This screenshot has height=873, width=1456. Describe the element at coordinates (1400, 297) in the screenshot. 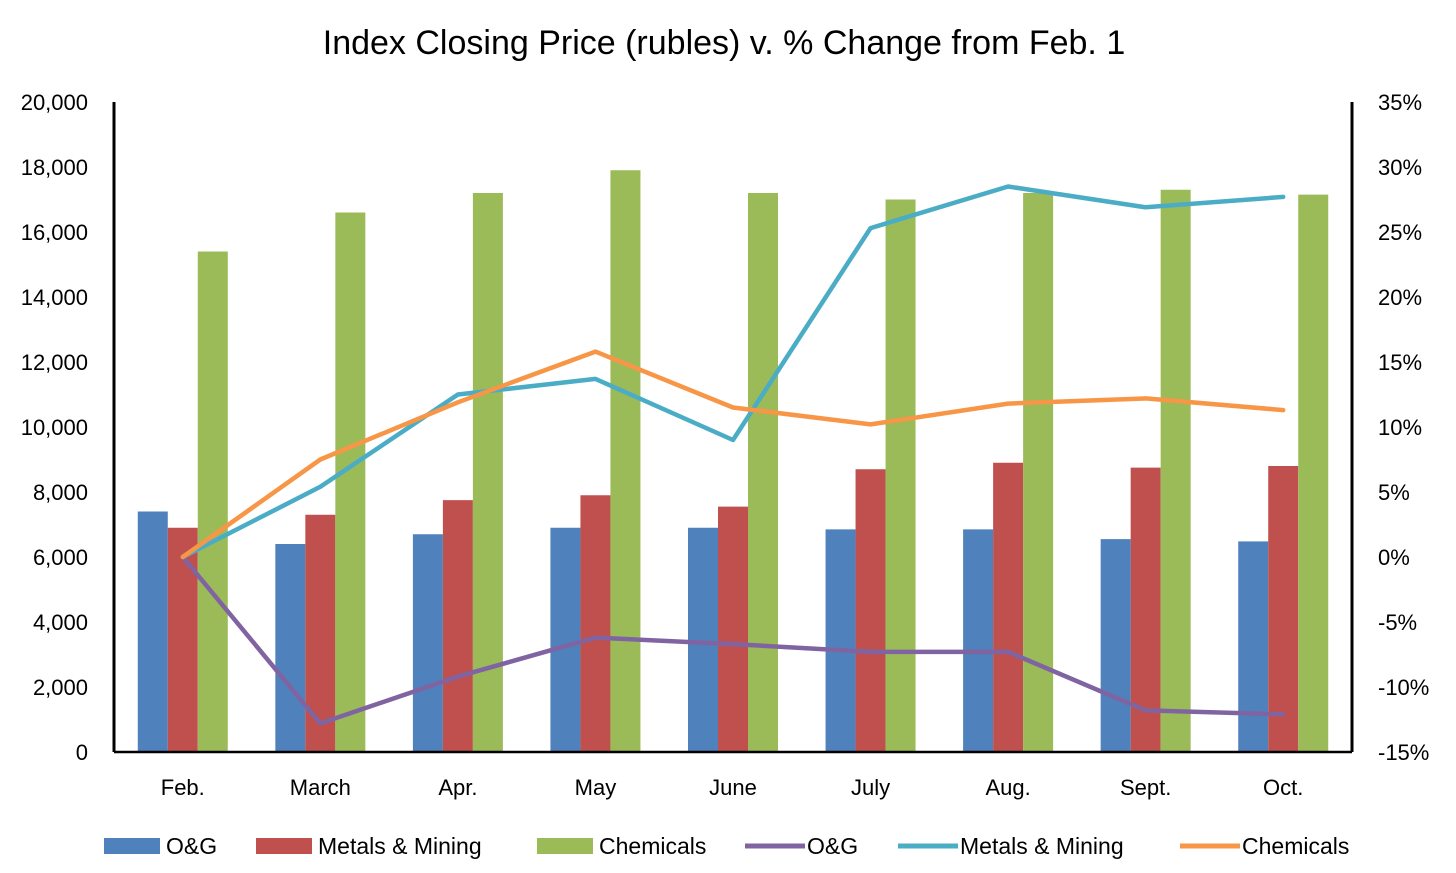

I see `right-tick-label: 20%` at that location.